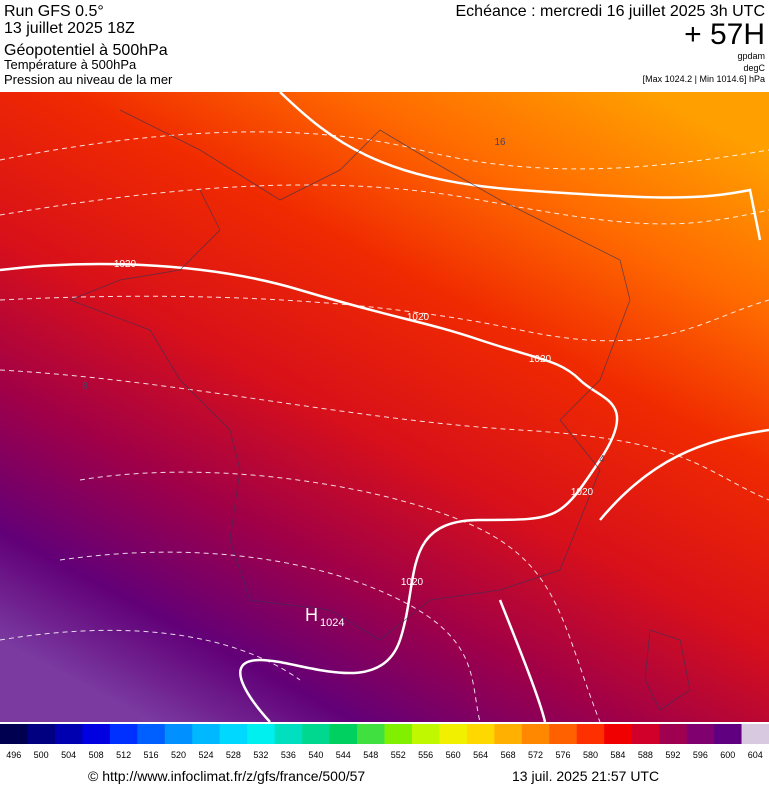  Describe the element at coordinates (96, 755) in the screenshot. I see `colorbar-label: 508` at that location.